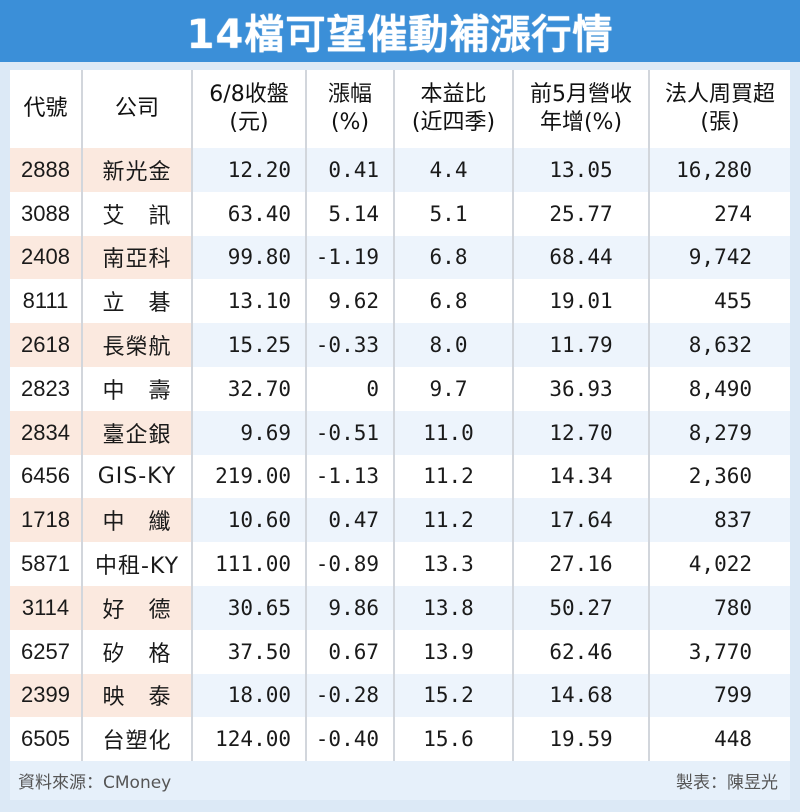 This screenshot has height=812, width=800. Describe the element at coordinates (349, 257) in the screenshot. I see `cell-change: -1.19` at that location.